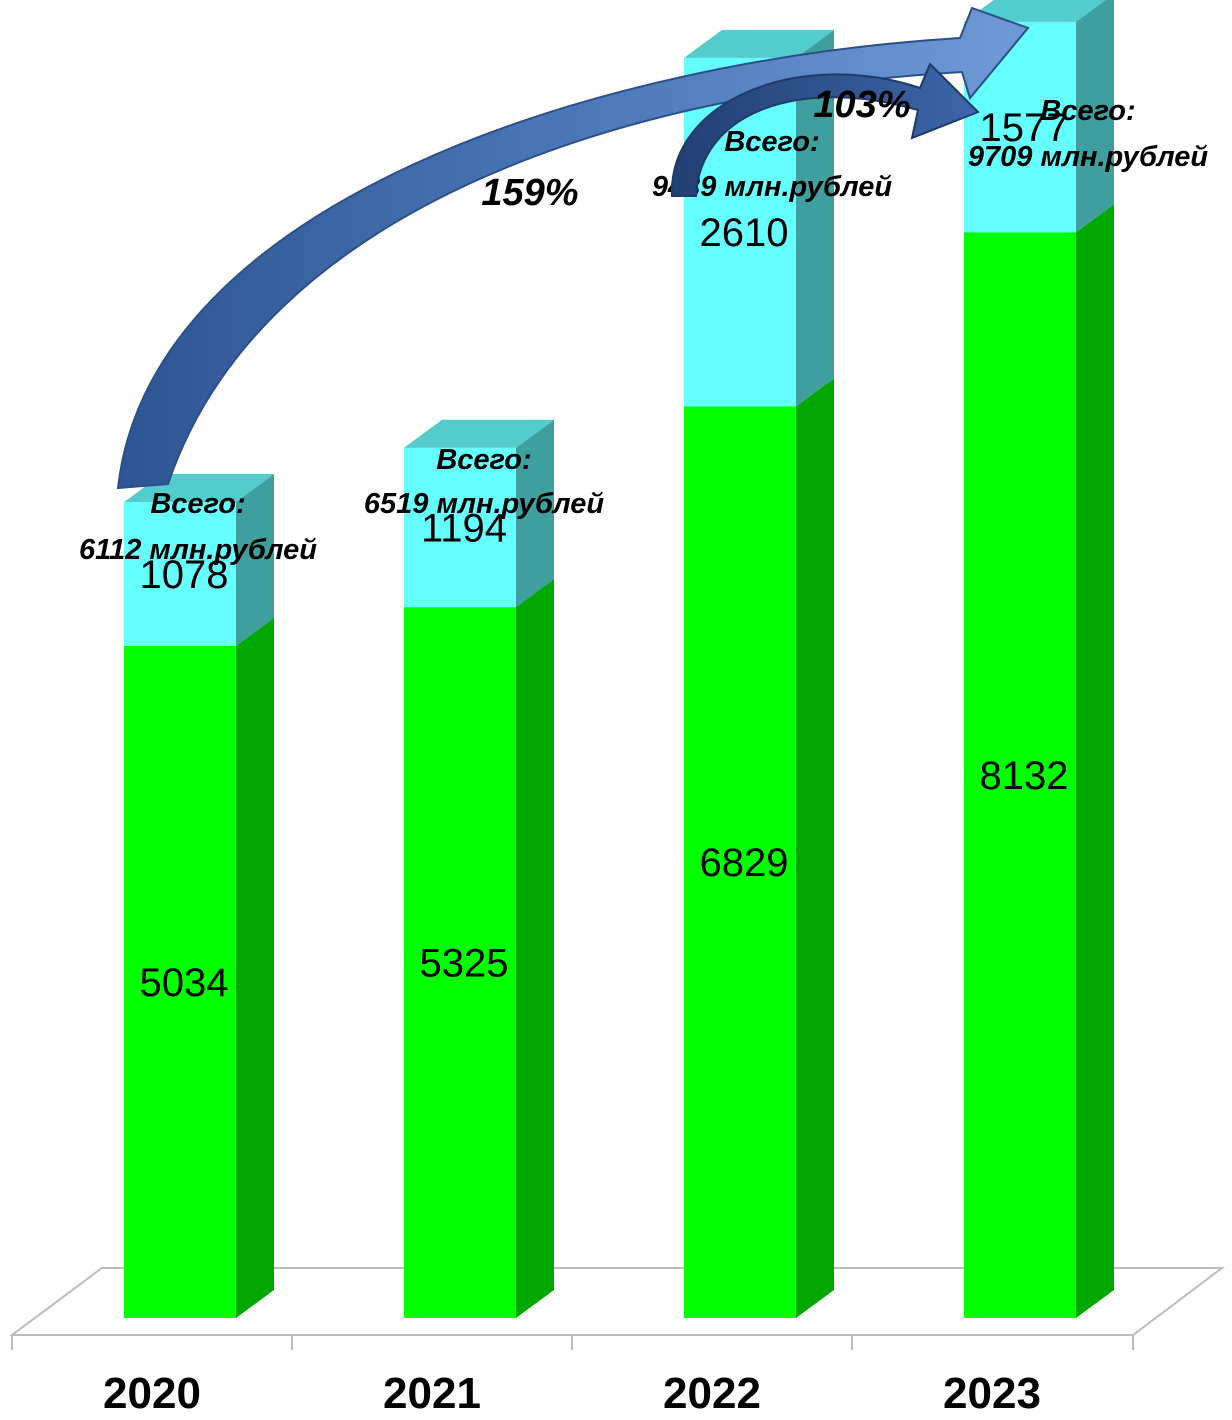 The height and width of the screenshot is (1420, 1232). Describe the element at coordinates (616, 1308) in the screenshot. I see `chart-floor` at that location.